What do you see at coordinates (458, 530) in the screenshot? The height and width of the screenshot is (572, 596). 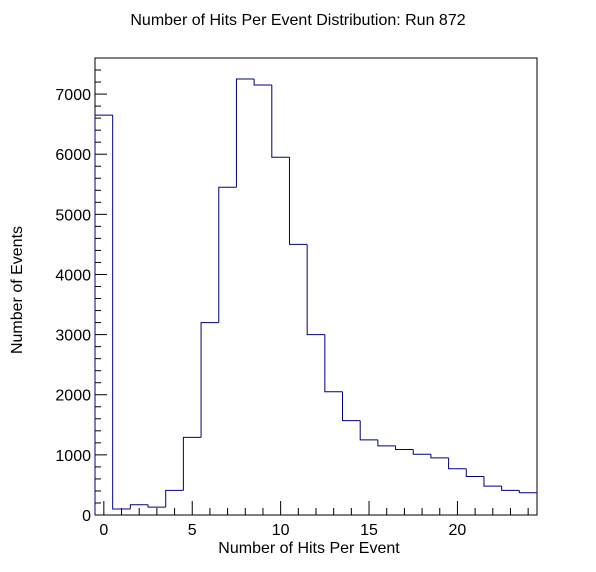 I see `x-tick-label: 20` at bounding box center [458, 530].